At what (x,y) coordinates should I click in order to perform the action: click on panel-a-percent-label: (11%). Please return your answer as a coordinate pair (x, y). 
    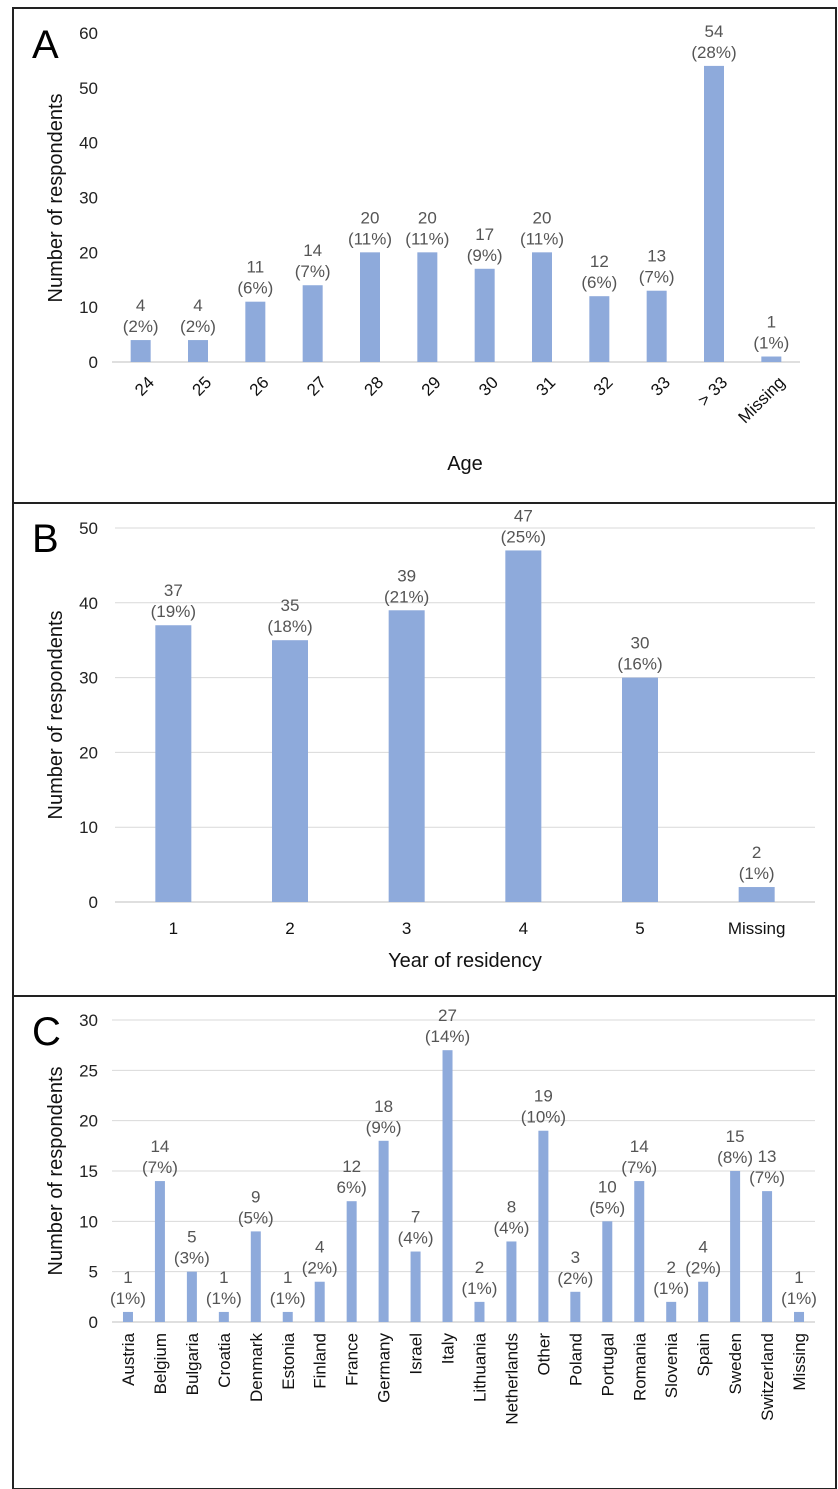
    Looking at the image, I should click on (427, 238).